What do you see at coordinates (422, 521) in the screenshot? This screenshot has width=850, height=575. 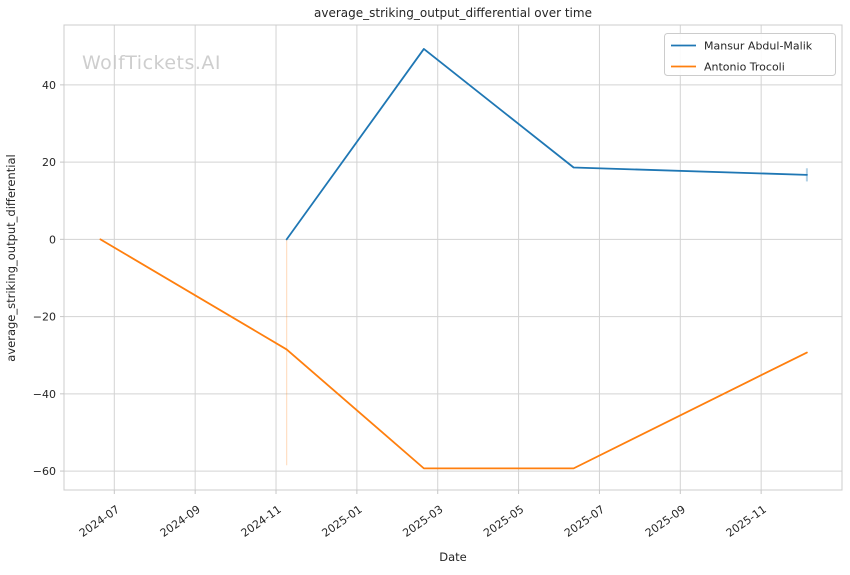 I see `x-tick-label: 2025-03` at bounding box center [422, 521].